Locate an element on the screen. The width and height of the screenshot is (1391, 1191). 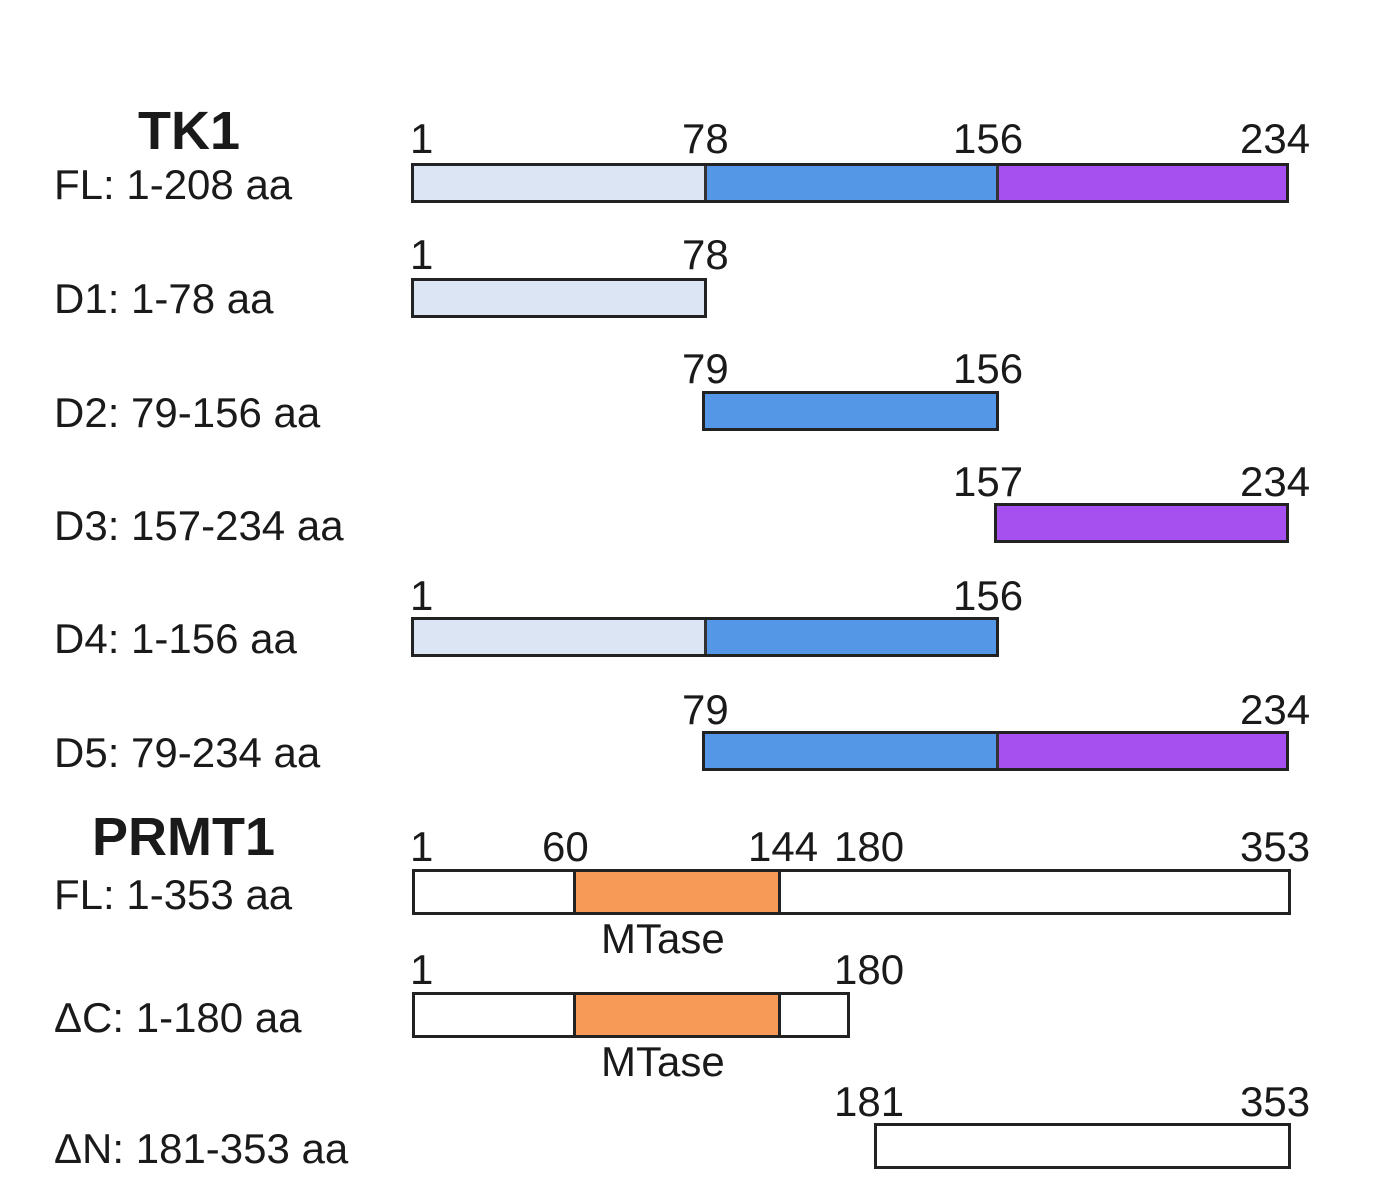
prmt1-dn-num-start: 181 is located at coordinates (869, 1101).